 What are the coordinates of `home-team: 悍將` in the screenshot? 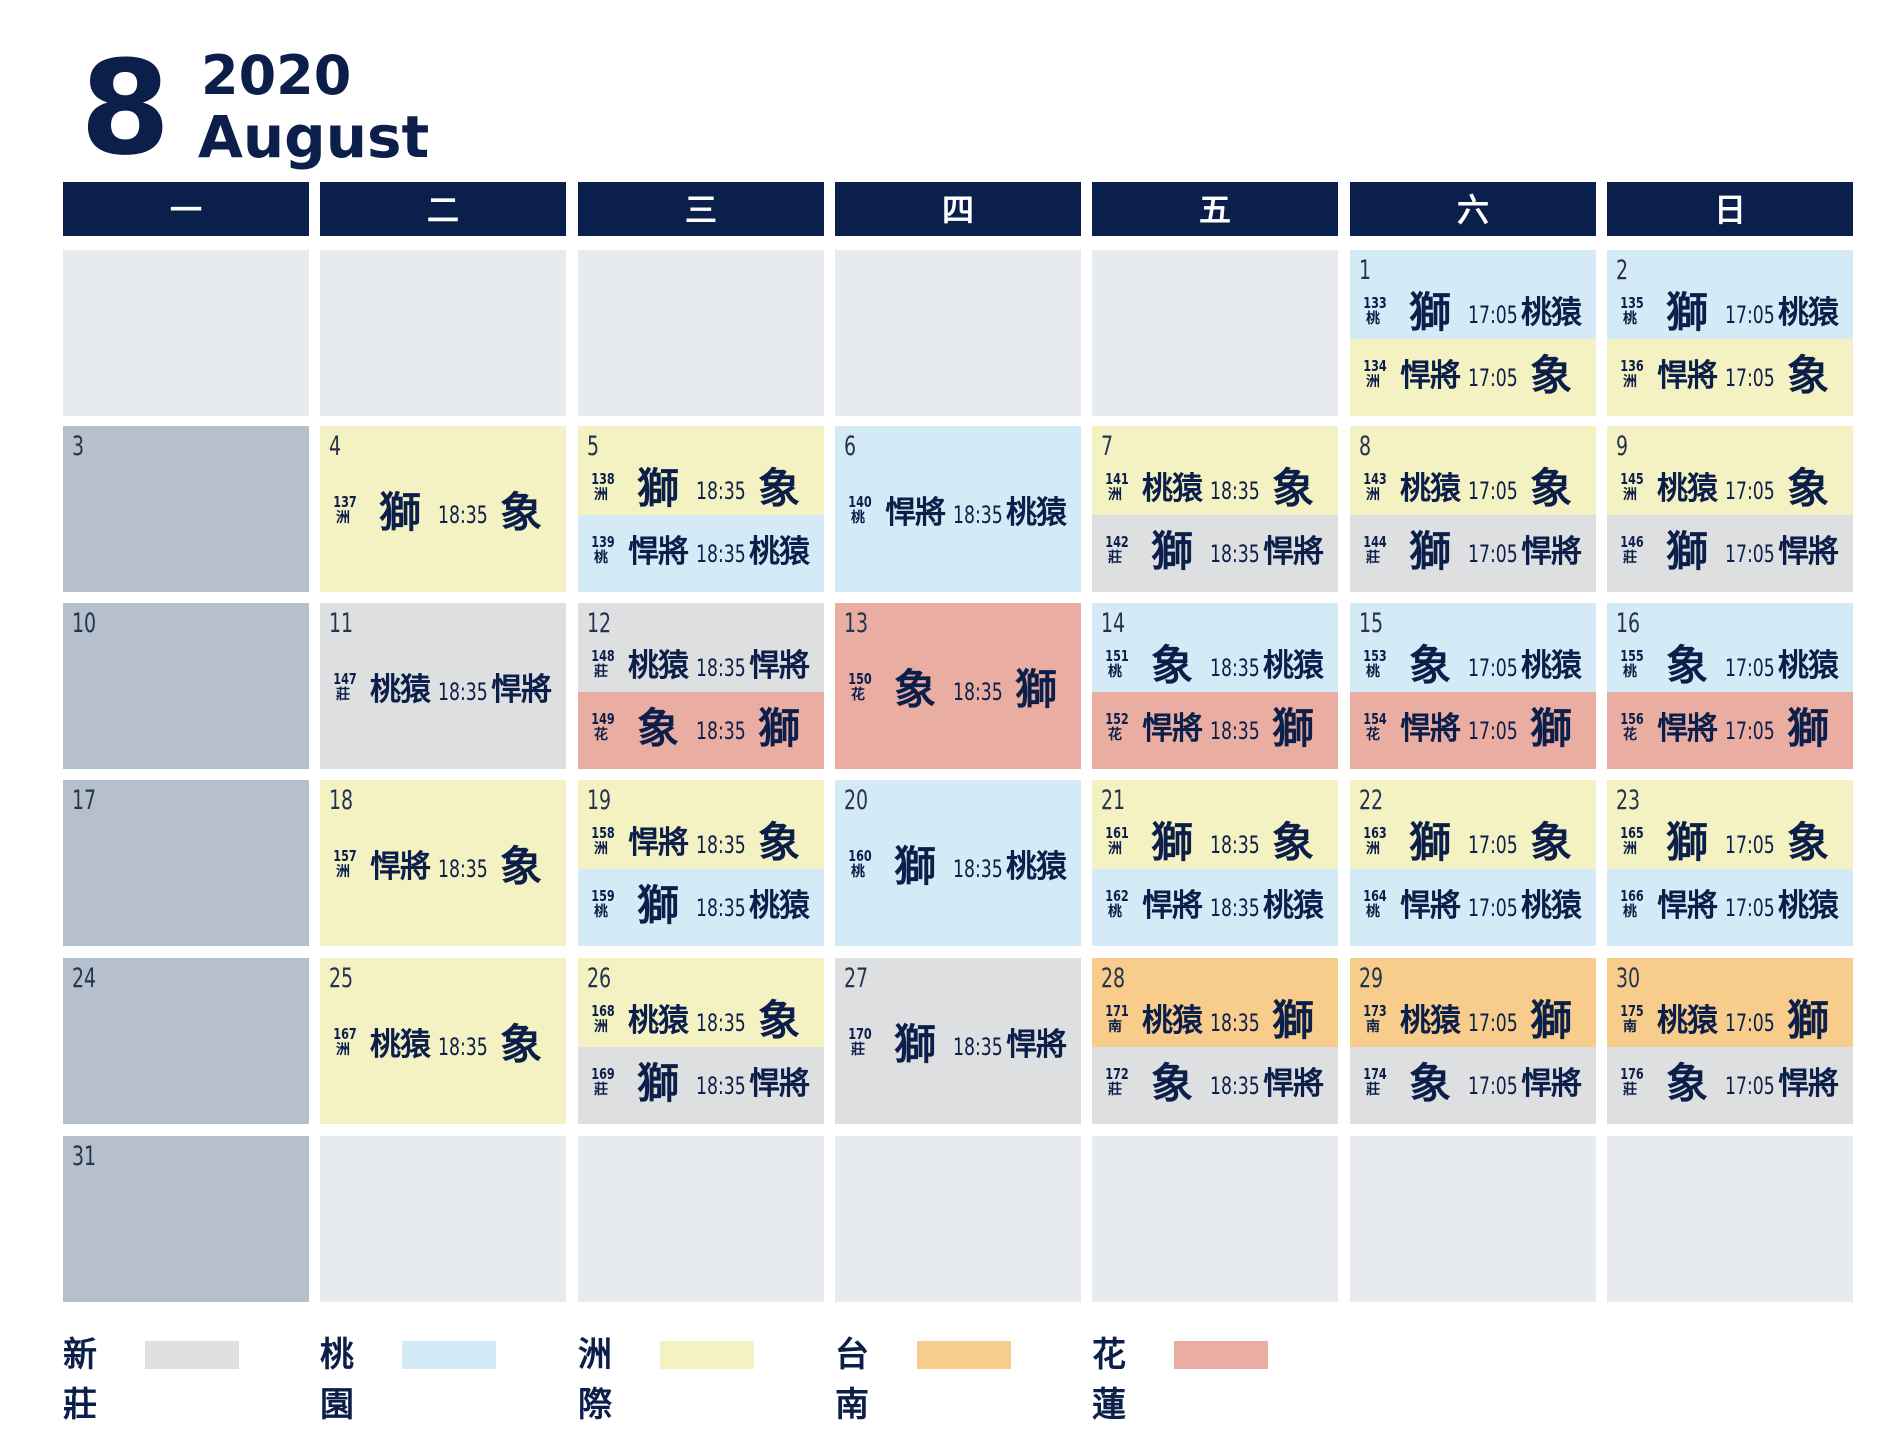 It's located at (779, 1084).